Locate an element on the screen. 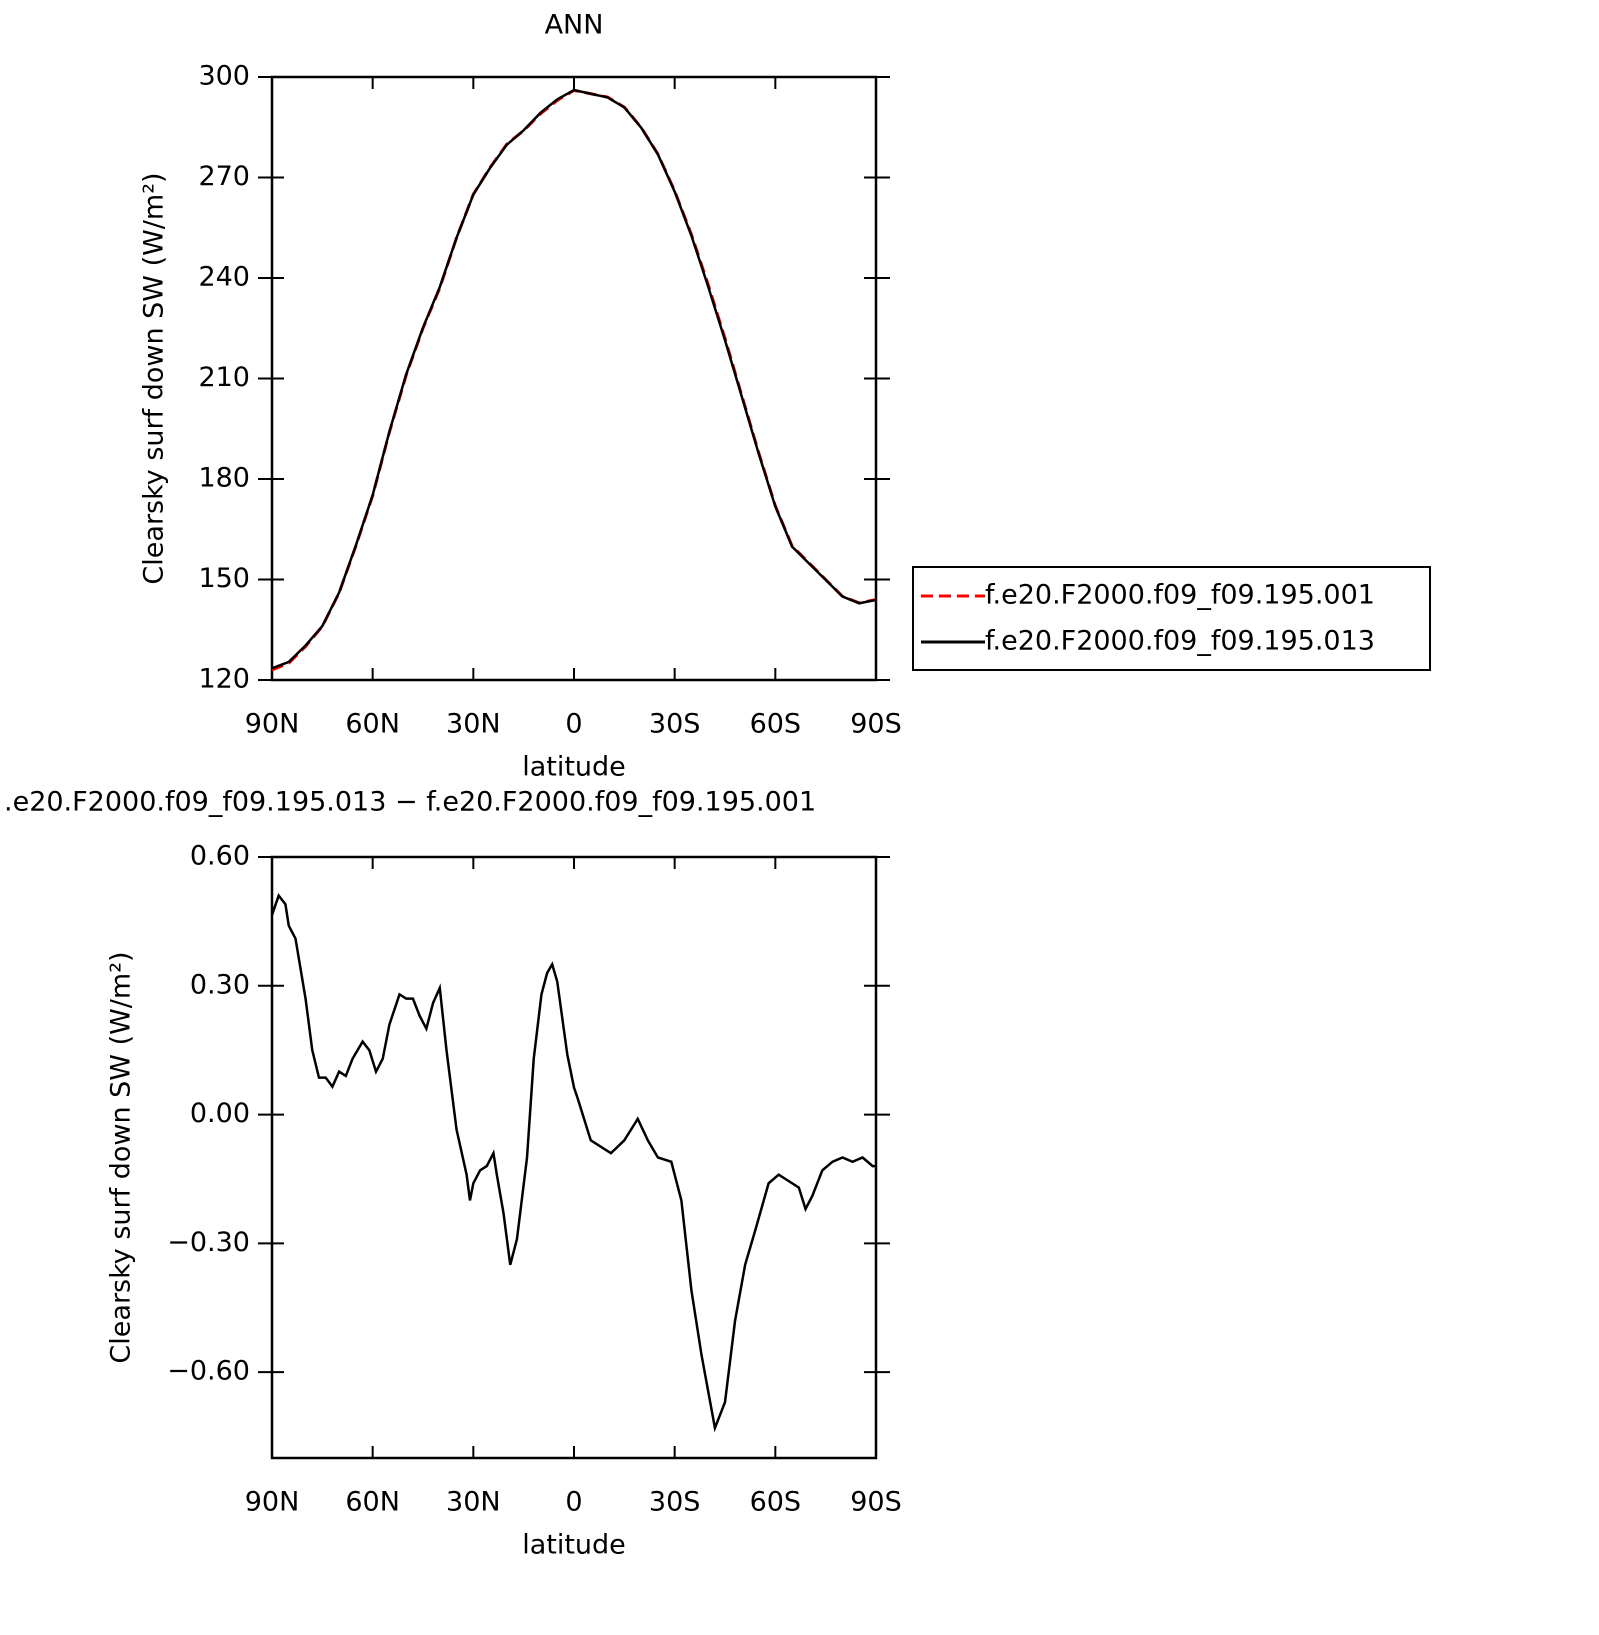 This screenshot has width=1599, height=1635. y-tick-label: 180 is located at coordinates (224, 478).